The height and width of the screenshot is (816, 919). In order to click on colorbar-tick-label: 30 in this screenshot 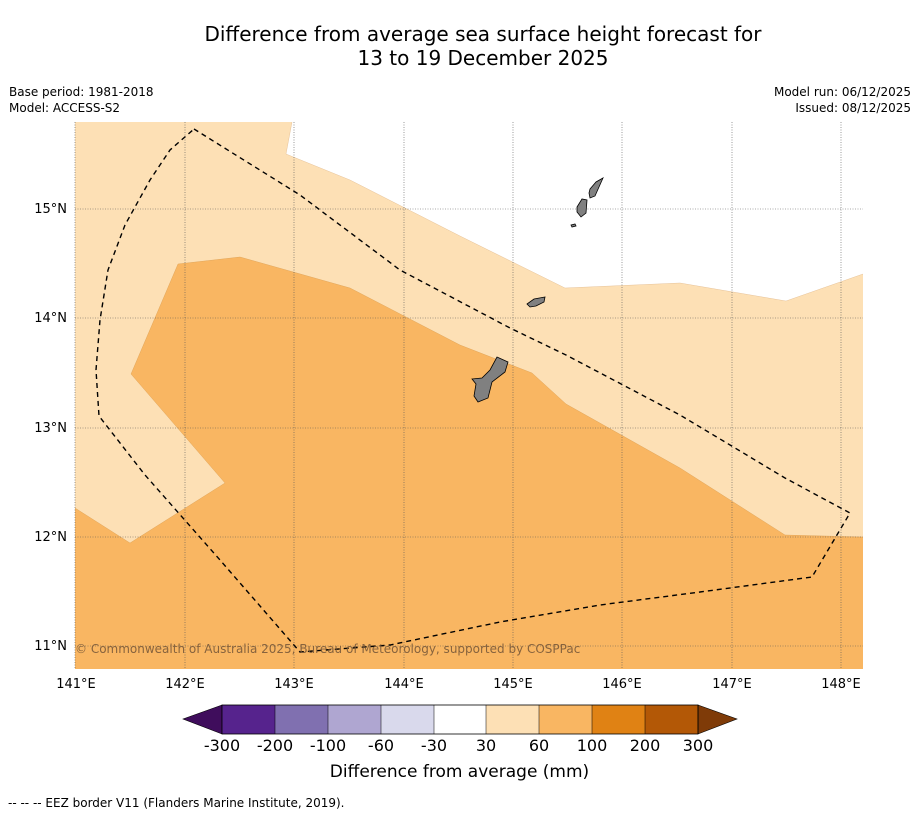, I will do `click(486, 745)`.